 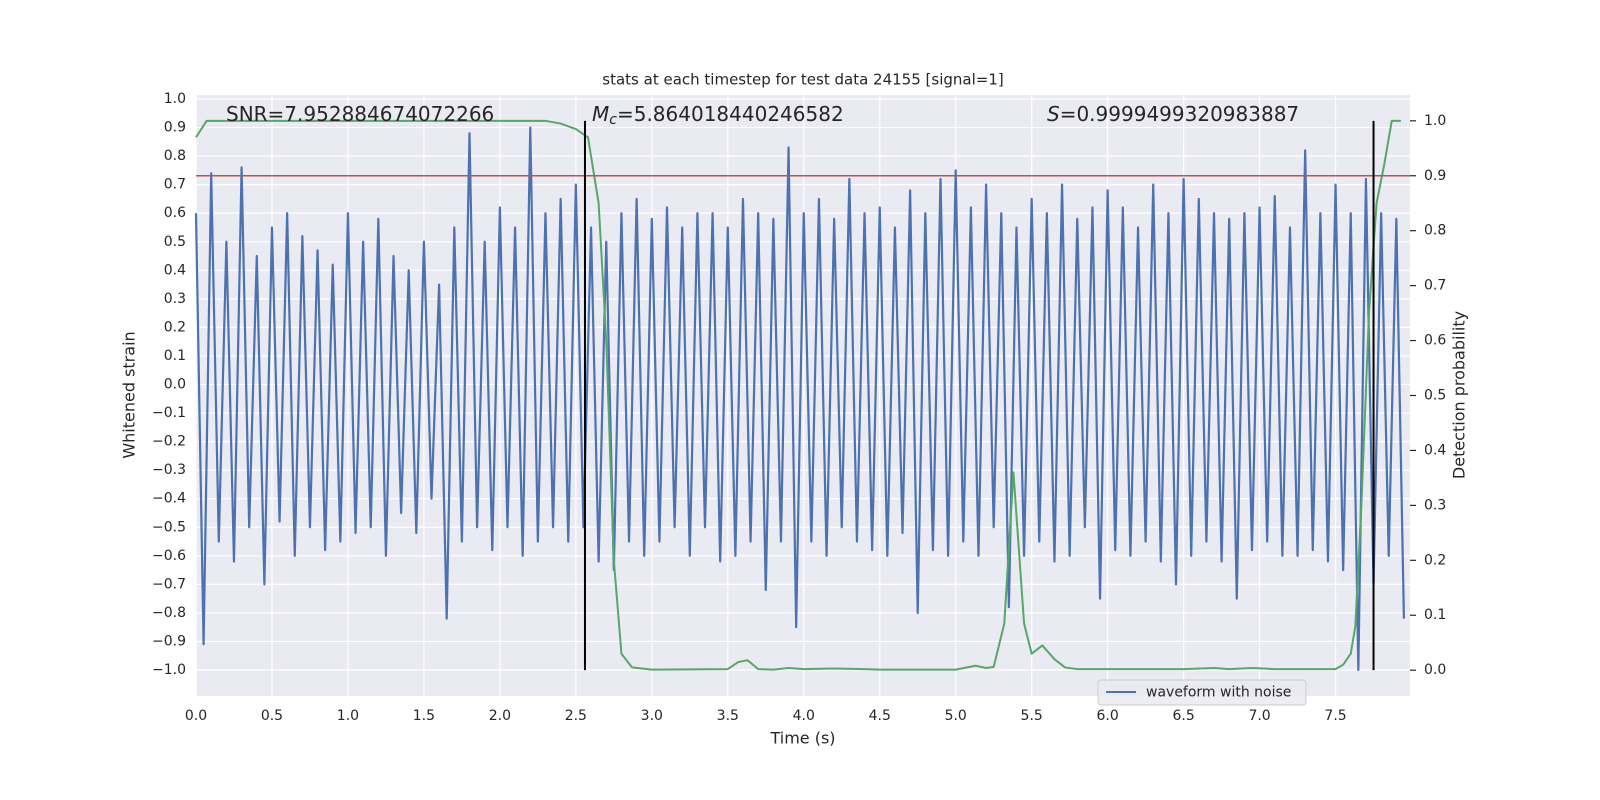 I want to click on y-tick-label: −0.3, so click(x=169, y=470).